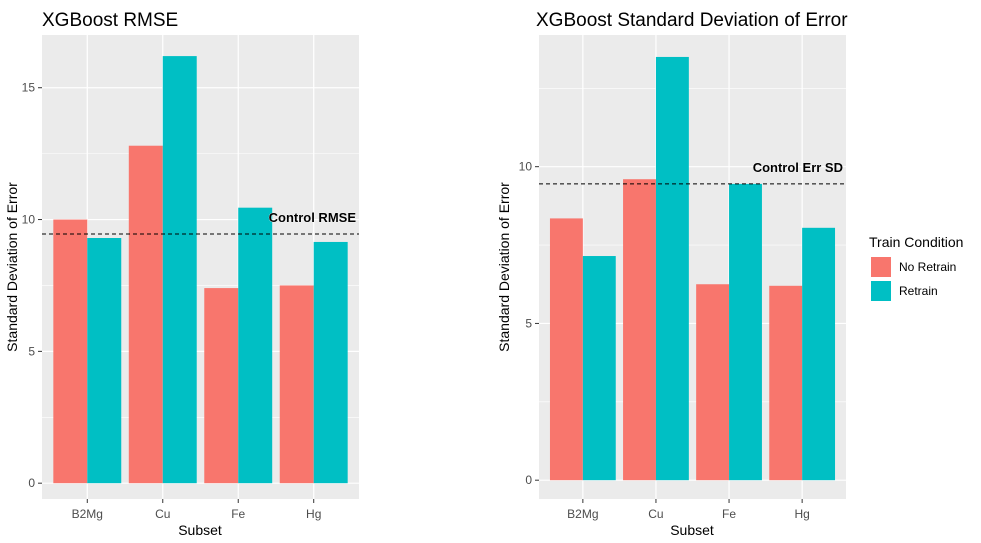 This screenshot has width=981, height=543. What do you see at coordinates (313, 217) in the screenshot?
I see `reference-line-label: Control RMSE` at bounding box center [313, 217].